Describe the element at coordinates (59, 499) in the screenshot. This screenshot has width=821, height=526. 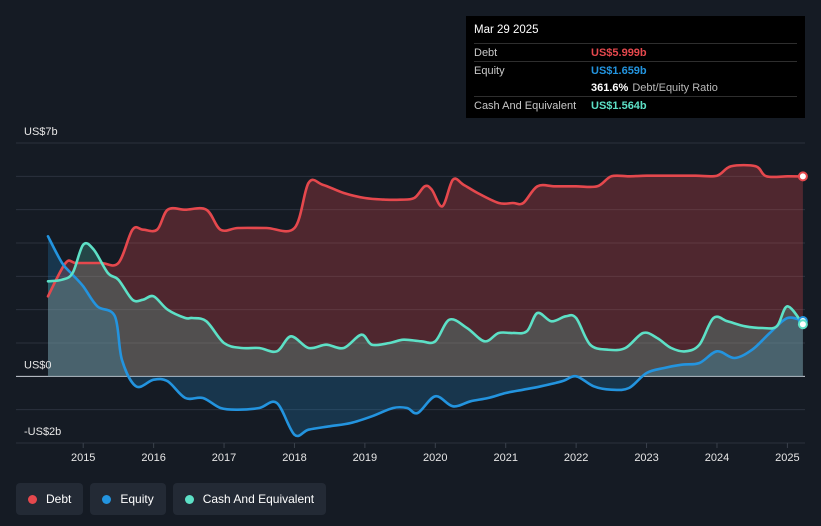
I see `legend-label-debt: Debt` at that location.